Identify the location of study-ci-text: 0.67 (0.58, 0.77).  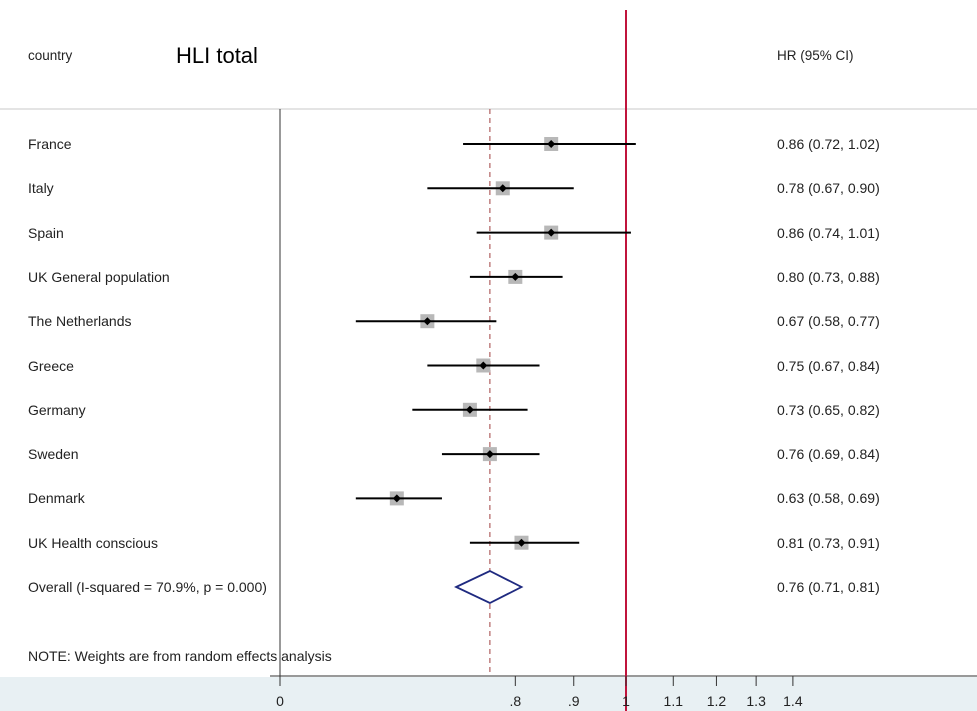
(828, 321).